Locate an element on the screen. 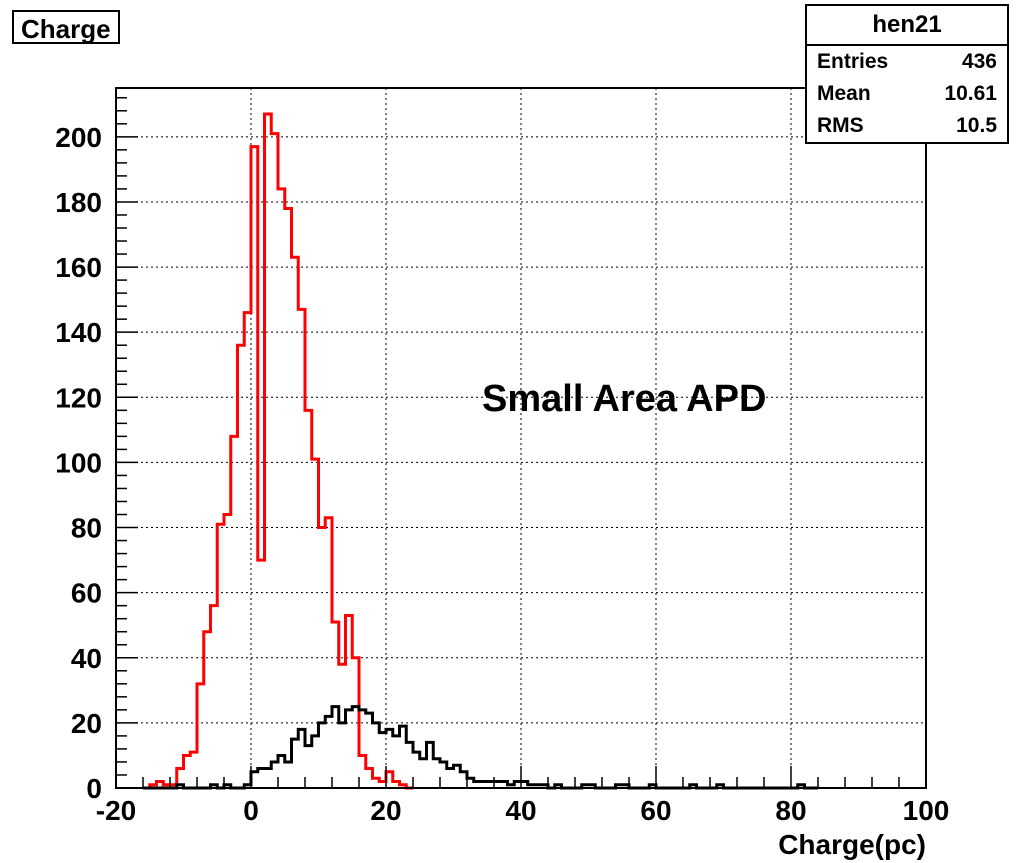 The width and height of the screenshot is (1024, 863). y-tick-label: 160 is located at coordinates (78, 267).